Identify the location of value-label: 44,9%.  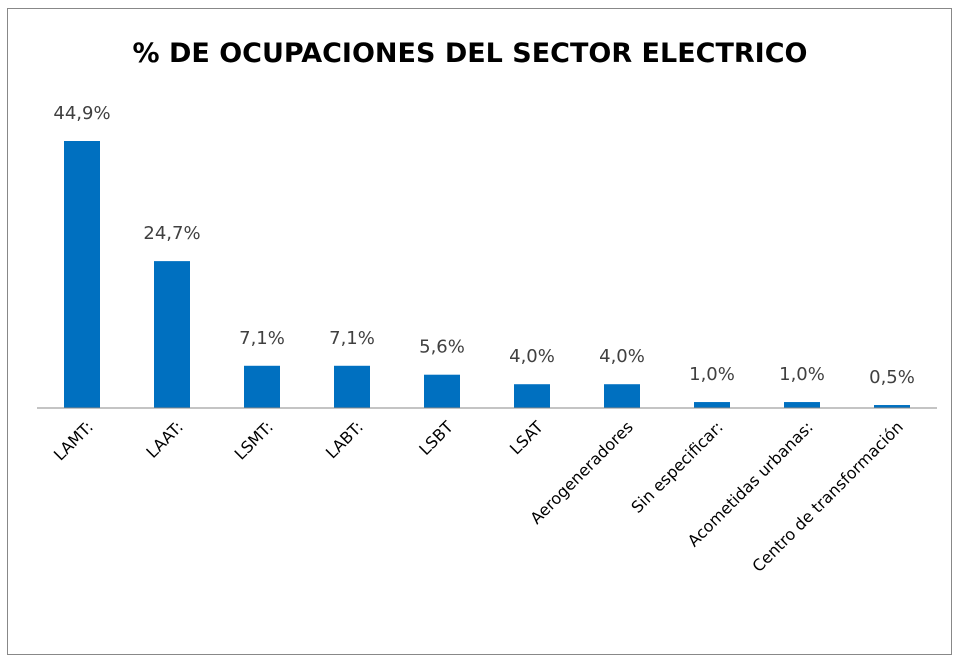
(81, 113).